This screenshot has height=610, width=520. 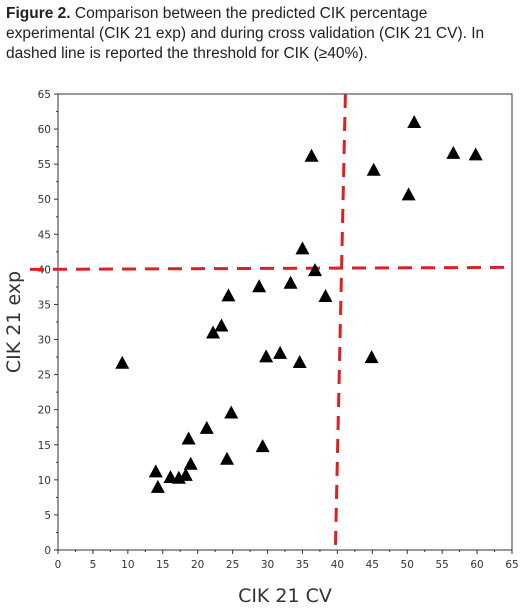 What do you see at coordinates (162, 565) in the screenshot?
I see `x-tick-label: 15` at bounding box center [162, 565].